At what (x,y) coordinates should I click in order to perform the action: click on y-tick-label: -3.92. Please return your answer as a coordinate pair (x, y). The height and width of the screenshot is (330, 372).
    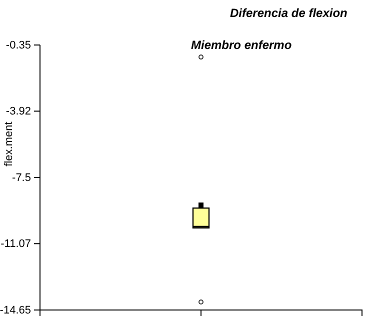
    Looking at the image, I should click on (18, 112).